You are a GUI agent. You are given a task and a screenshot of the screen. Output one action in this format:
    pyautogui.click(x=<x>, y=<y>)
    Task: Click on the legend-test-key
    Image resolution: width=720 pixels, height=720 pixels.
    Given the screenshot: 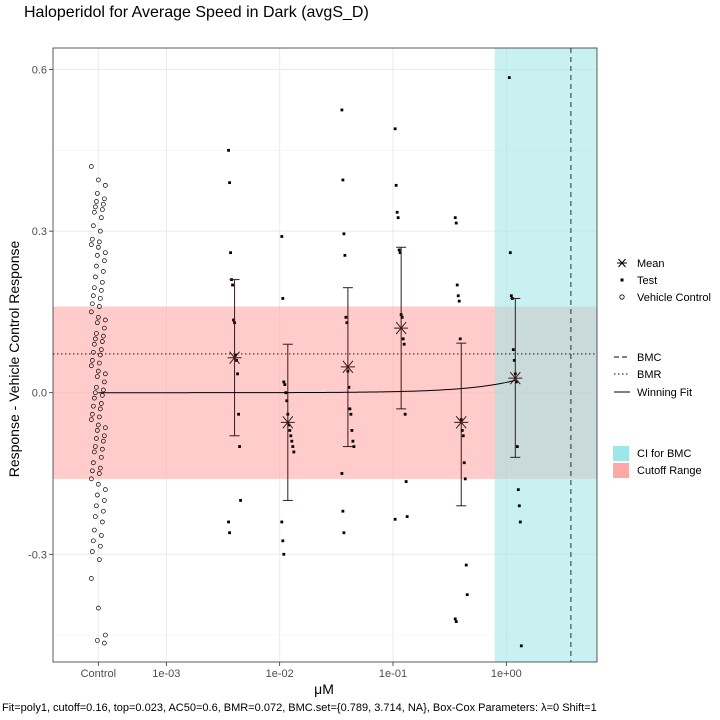 What is the action you would take?
    pyautogui.click(x=622, y=280)
    